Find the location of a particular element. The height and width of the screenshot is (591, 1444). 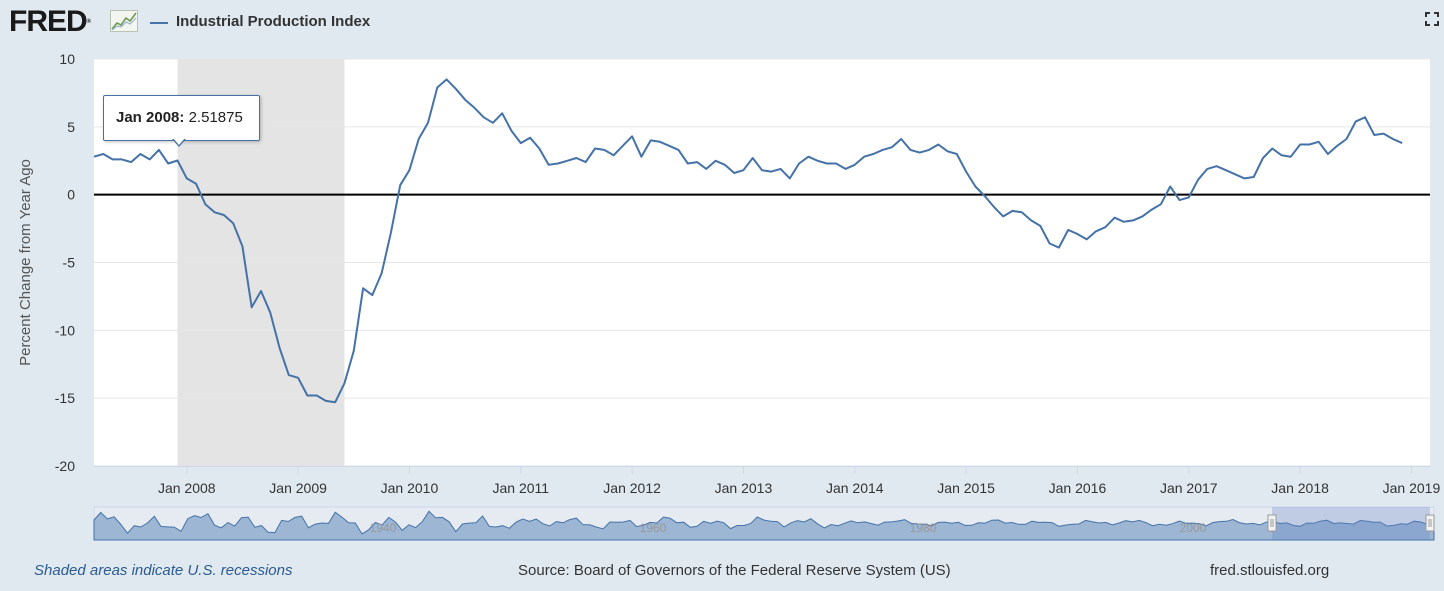

site-link: fred.stlouisfed.org is located at coordinates (1270, 570).